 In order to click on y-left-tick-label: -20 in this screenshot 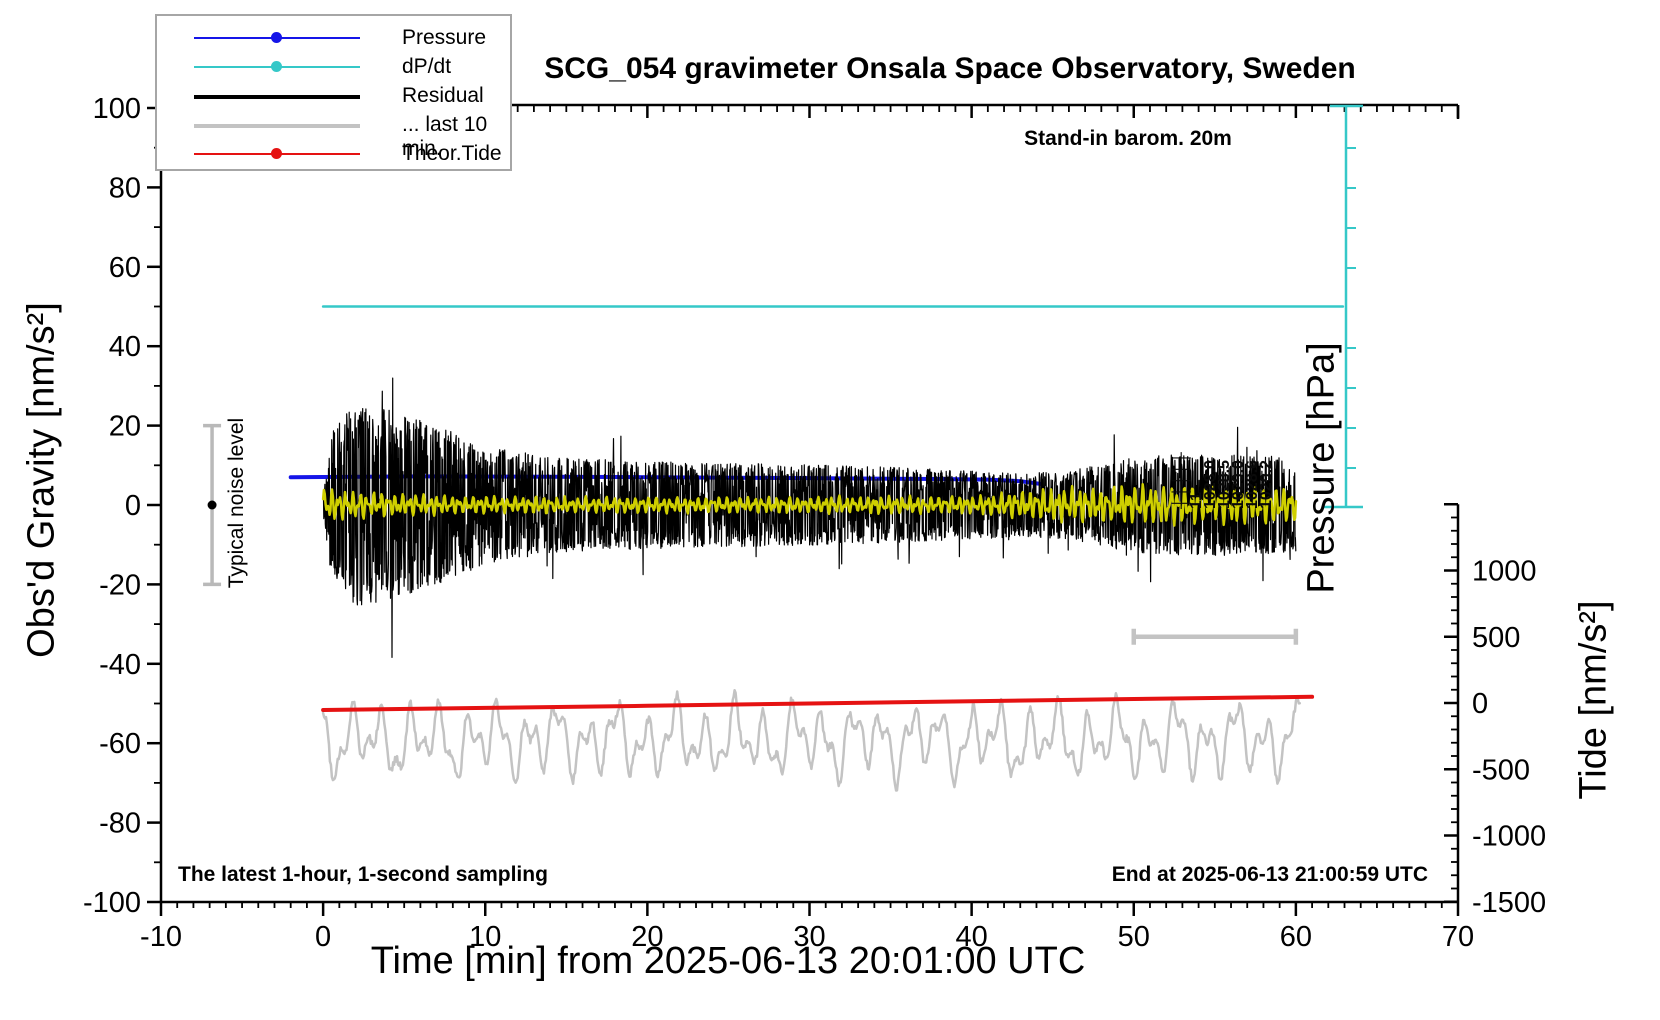, I will do `click(120, 585)`.